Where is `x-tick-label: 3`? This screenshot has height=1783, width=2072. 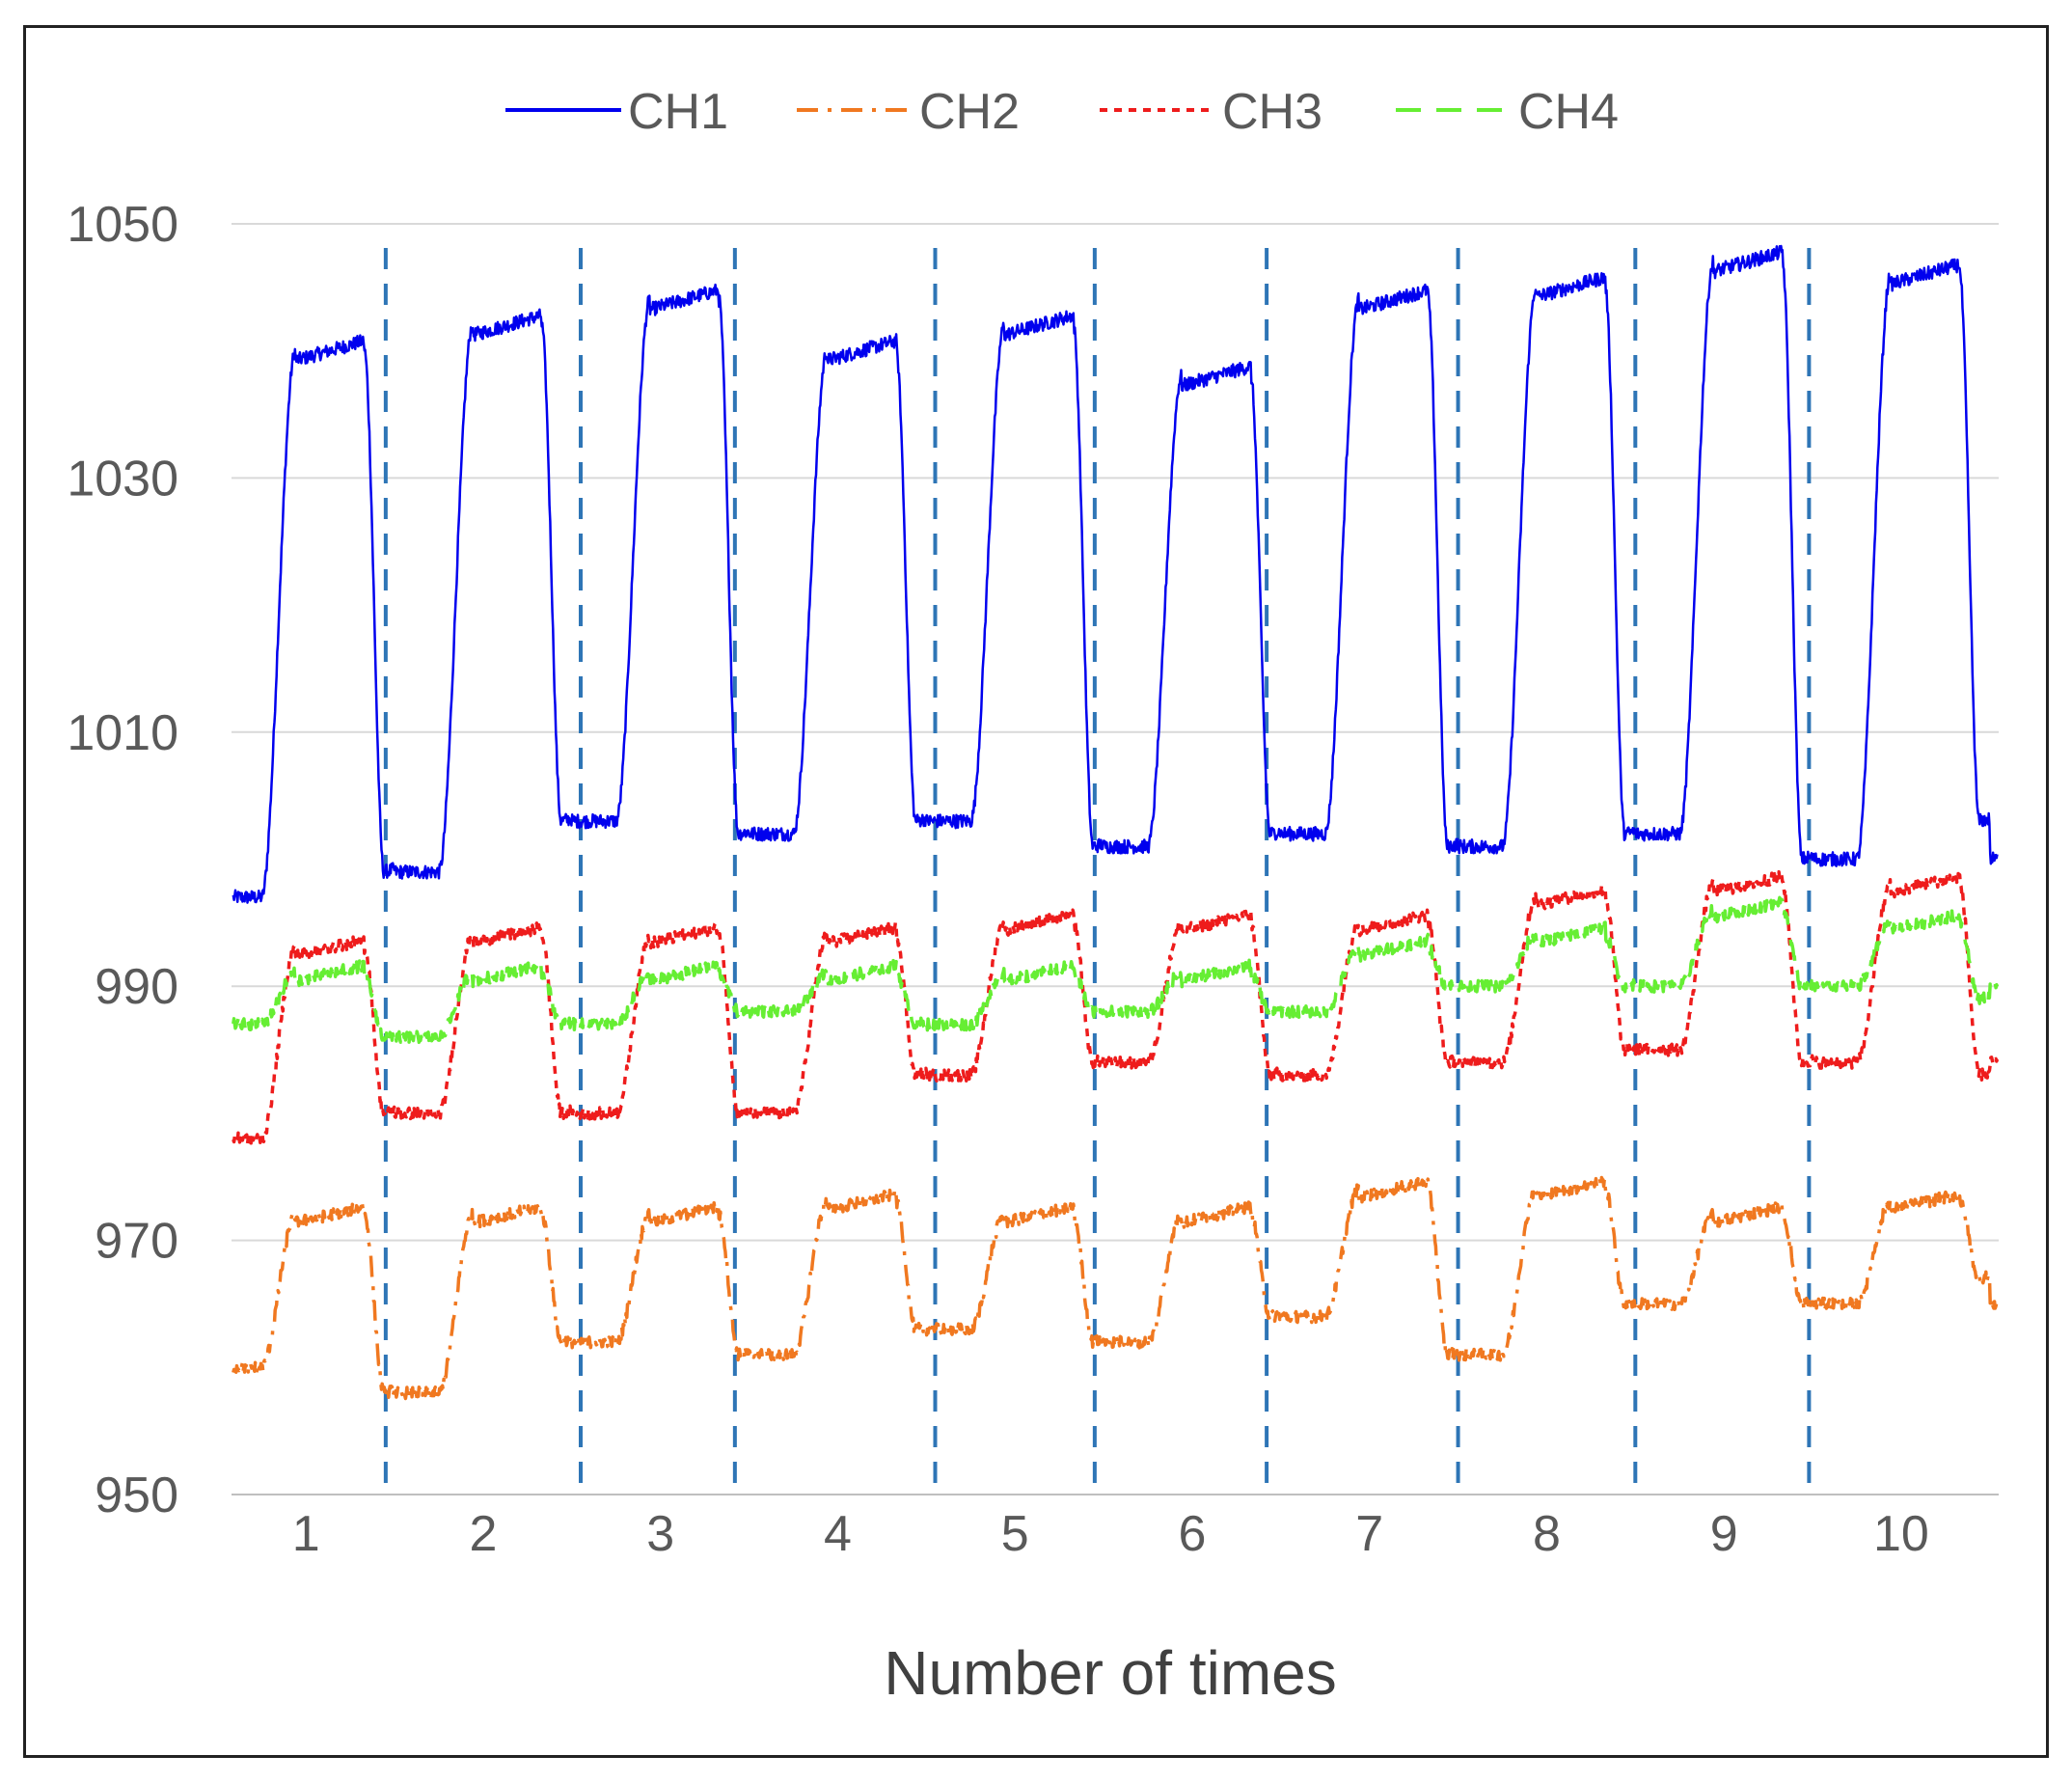 x-tick-label: 3 is located at coordinates (660, 1534).